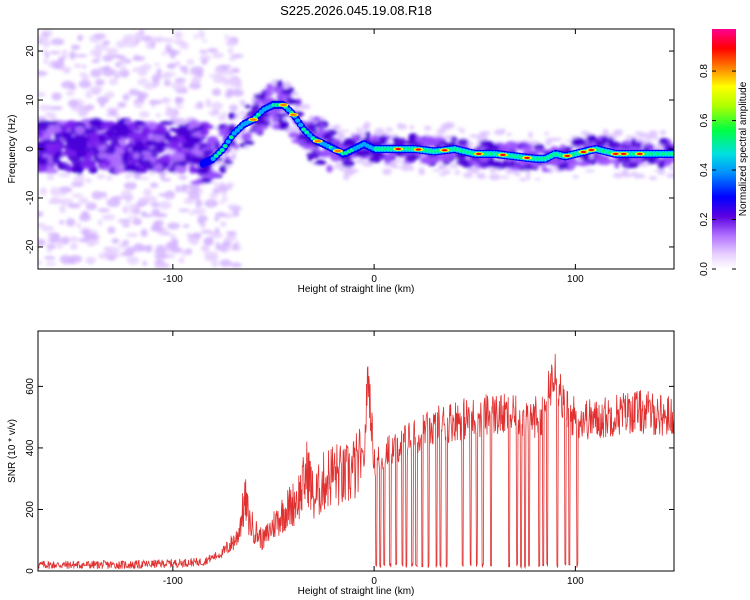 This screenshot has width=750, height=600. What do you see at coordinates (743, 148) in the screenshot?
I see `colorbar-label: Normalized spectral amplitude` at bounding box center [743, 148].